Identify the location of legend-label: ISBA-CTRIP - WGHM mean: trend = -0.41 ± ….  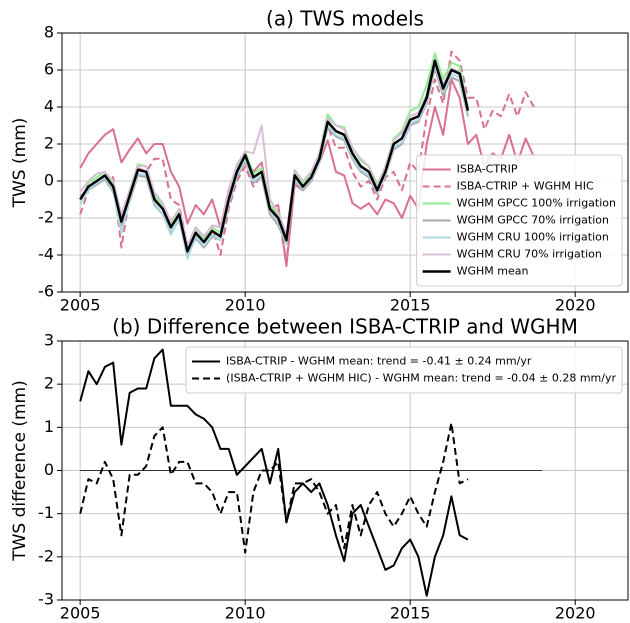
(379, 361).